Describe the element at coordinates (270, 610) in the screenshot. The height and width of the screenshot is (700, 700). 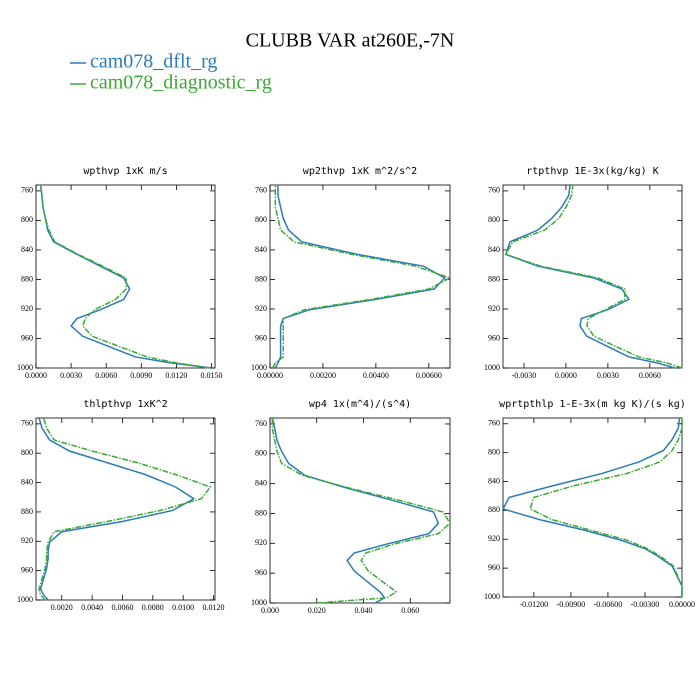
I see `x-tick-label: 0.000` at that location.